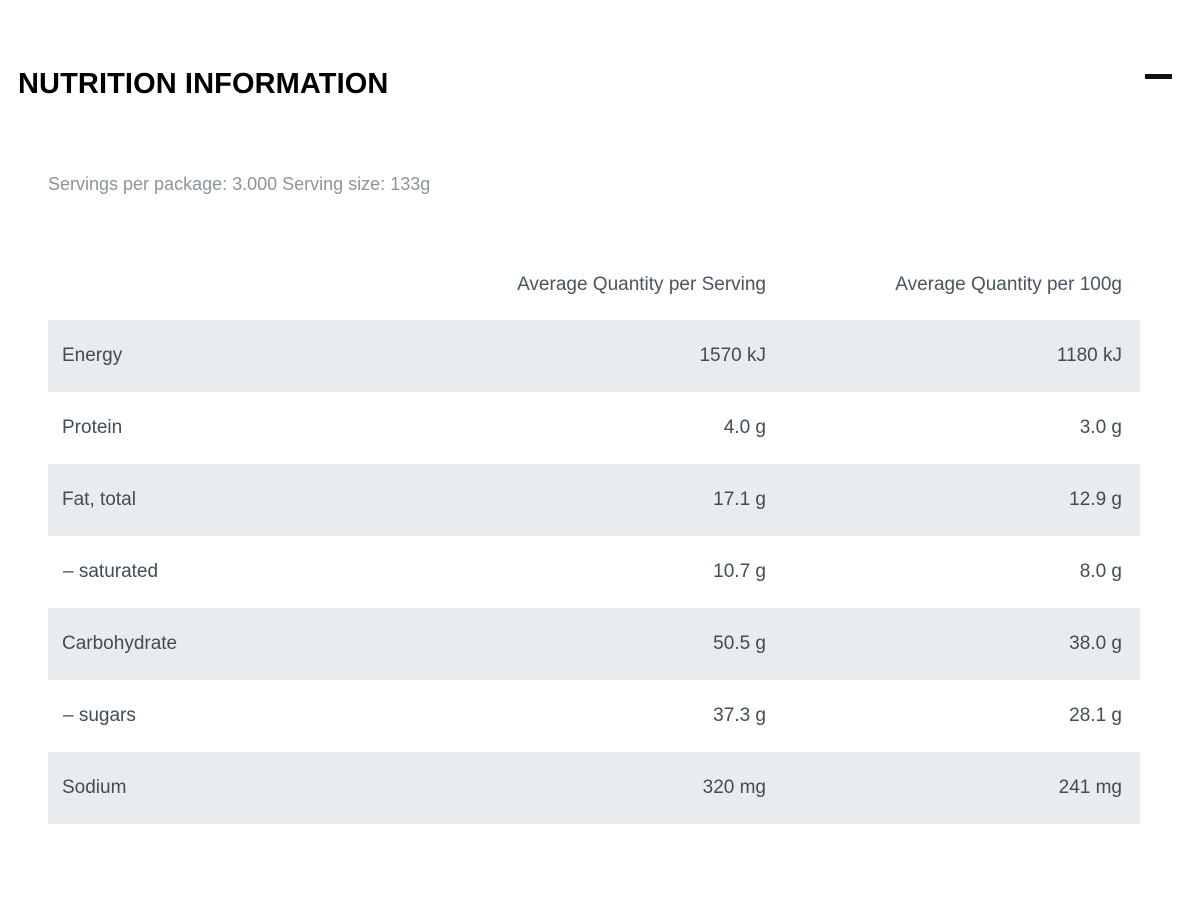  I want to click on cell-nutrient-name: Sodium, so click(228, 788).